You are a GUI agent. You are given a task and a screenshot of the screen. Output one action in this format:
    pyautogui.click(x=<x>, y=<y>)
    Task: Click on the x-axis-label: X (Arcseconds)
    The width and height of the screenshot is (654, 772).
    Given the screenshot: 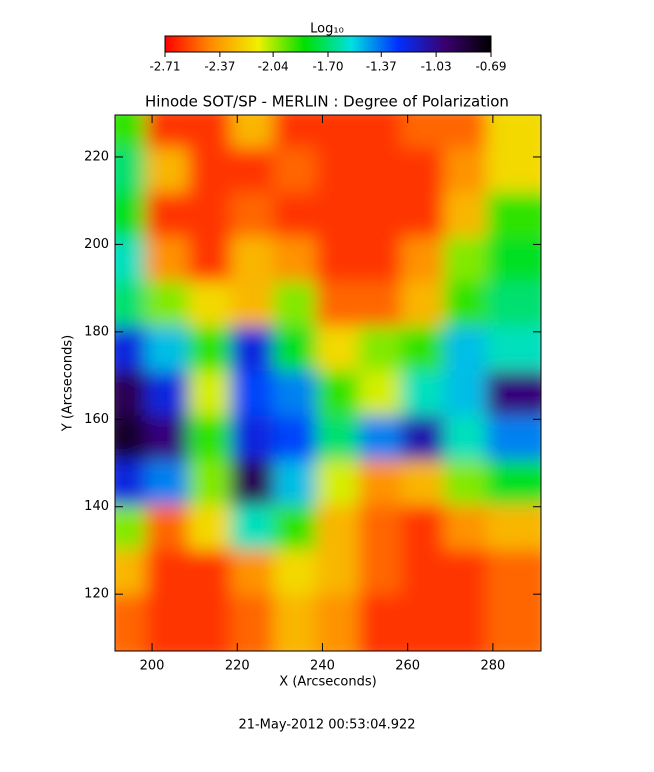 What is the action you would take?
    pyautogui.click(x=327, y=682)
    